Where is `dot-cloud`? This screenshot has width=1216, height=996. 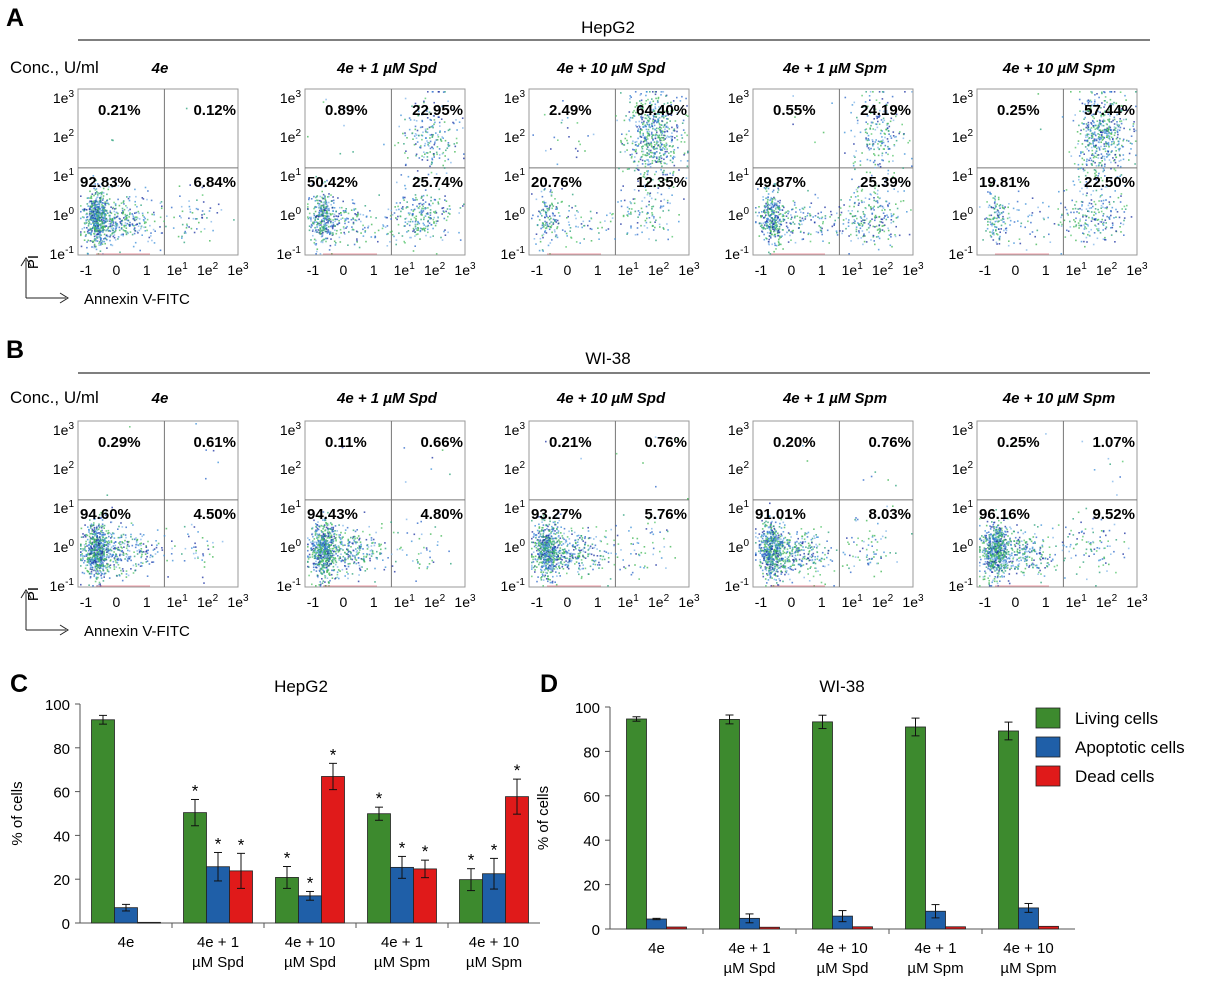 dot-cloud is located at coordinates (610, 173).